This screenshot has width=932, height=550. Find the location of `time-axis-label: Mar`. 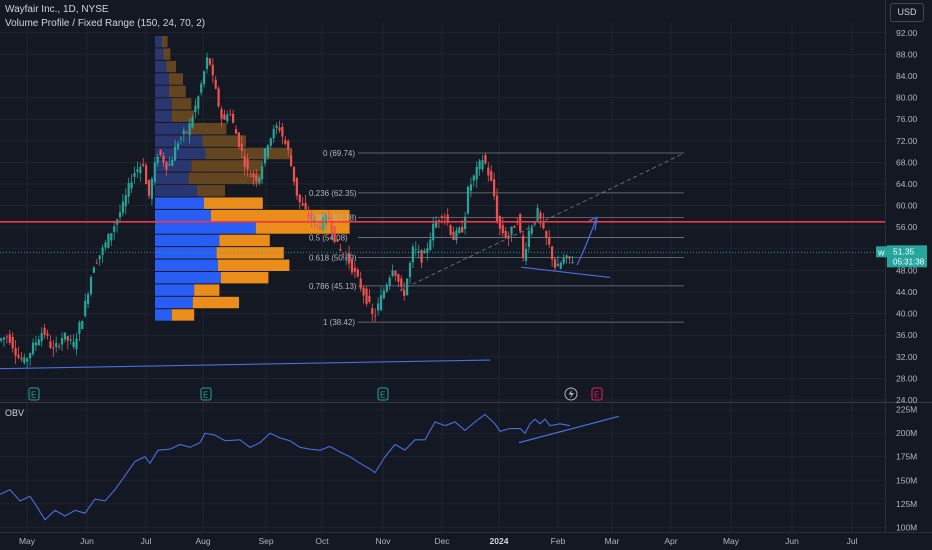

time-axis-label: Mar is located at coordinates (612, 541).